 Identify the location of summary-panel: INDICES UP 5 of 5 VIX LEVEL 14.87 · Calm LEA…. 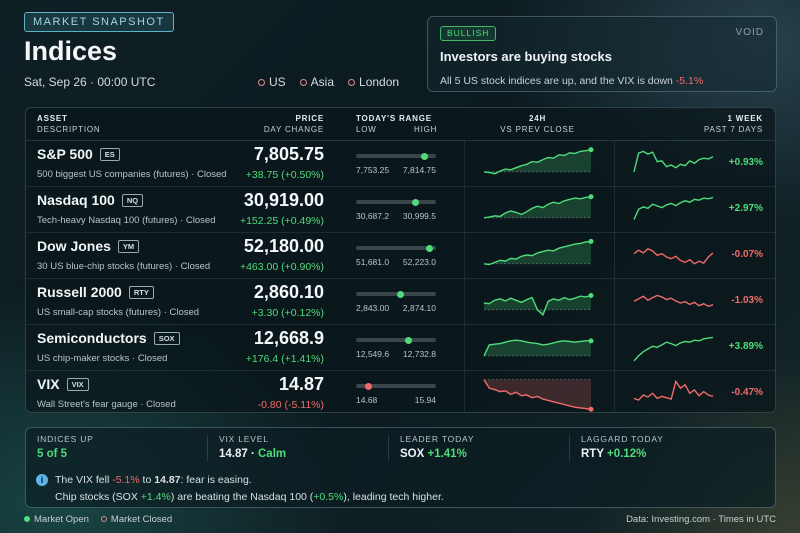
(400, 467).